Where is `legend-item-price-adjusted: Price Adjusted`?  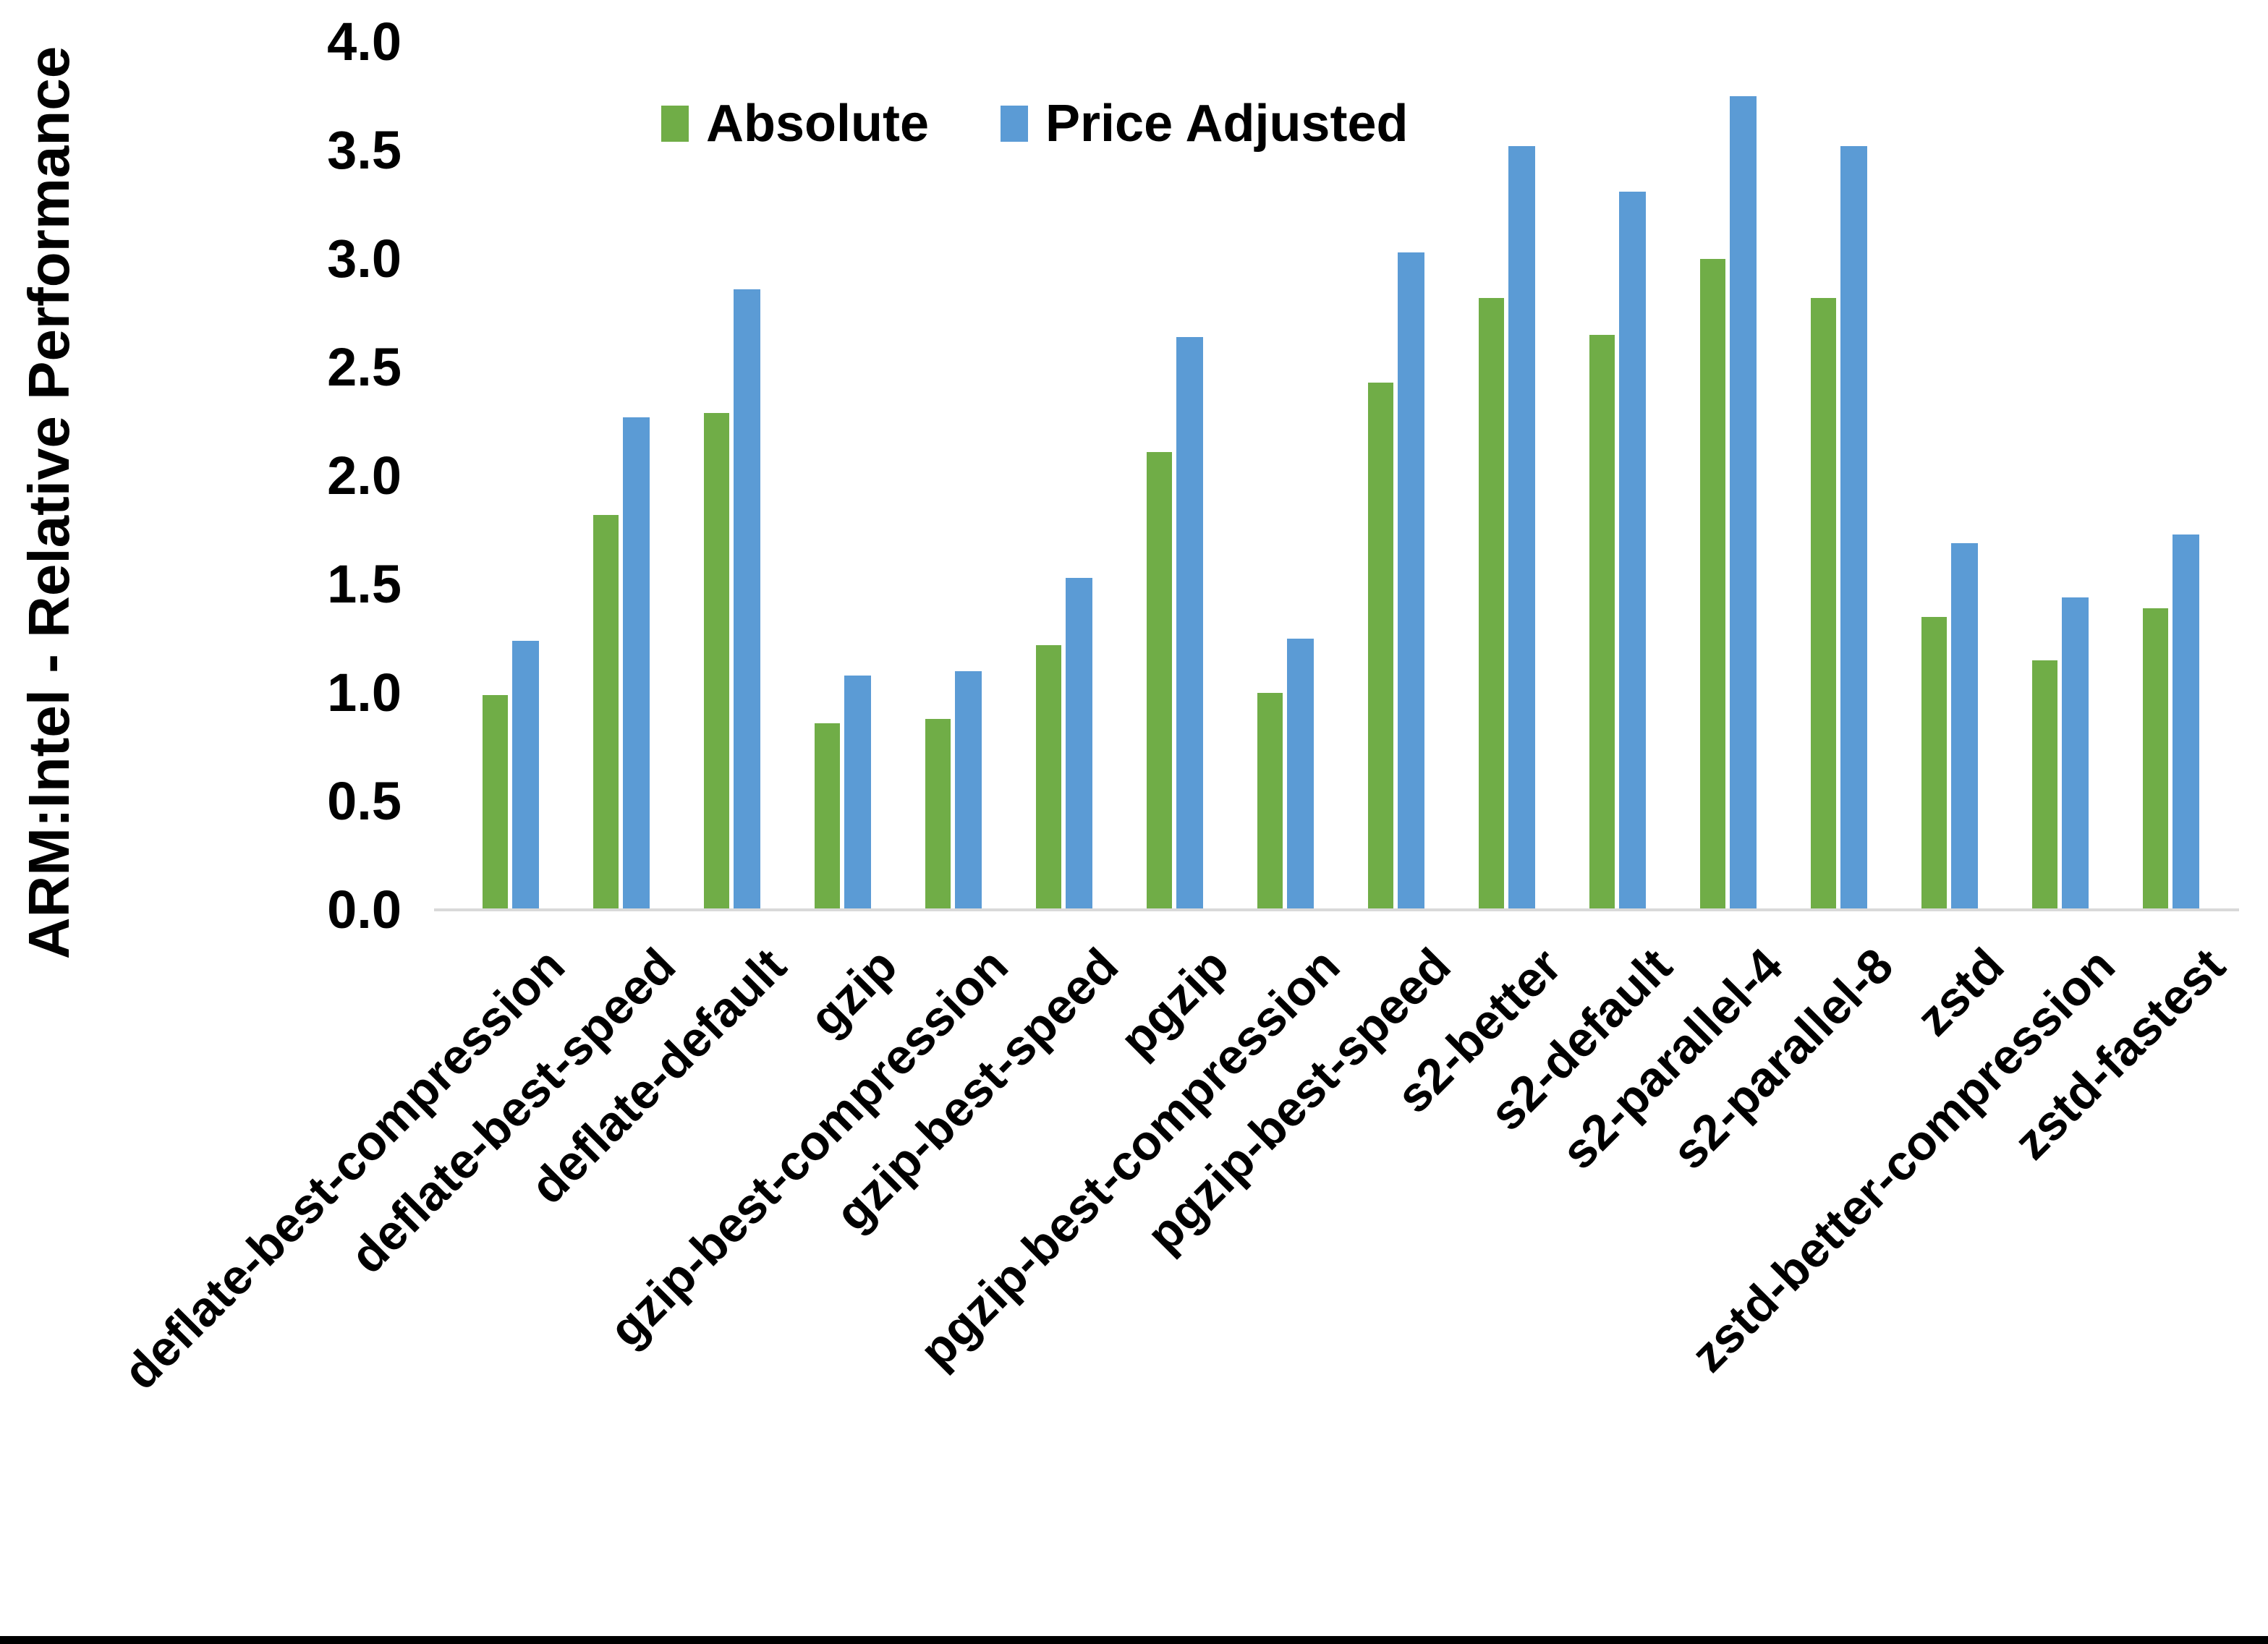
legend-item-price-adjusted: Price Adjusted is located at coordinates (1204, 123).